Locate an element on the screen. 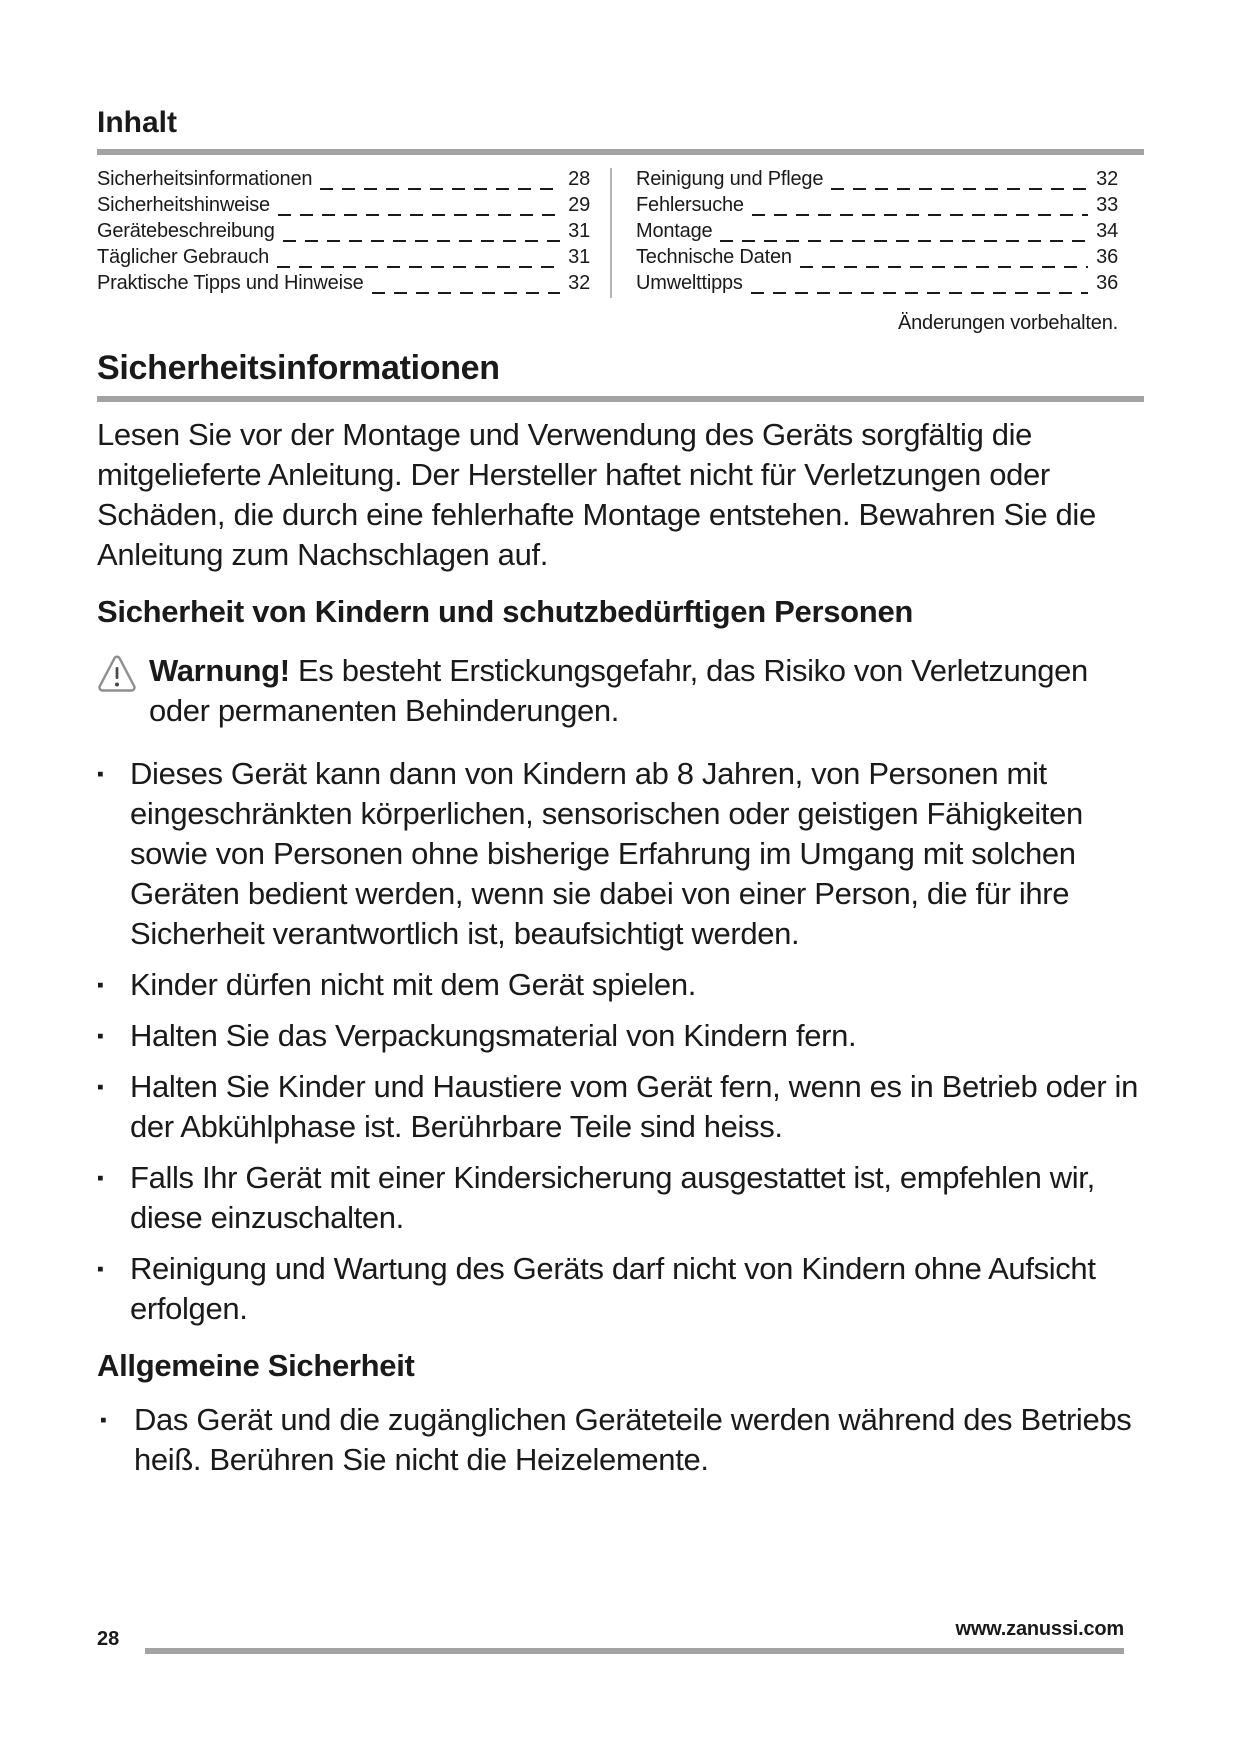 This screenshot has width=1241, height=1754. toc-entry: Sicherheitshinweise 29 is located at coordinates (343, 207).